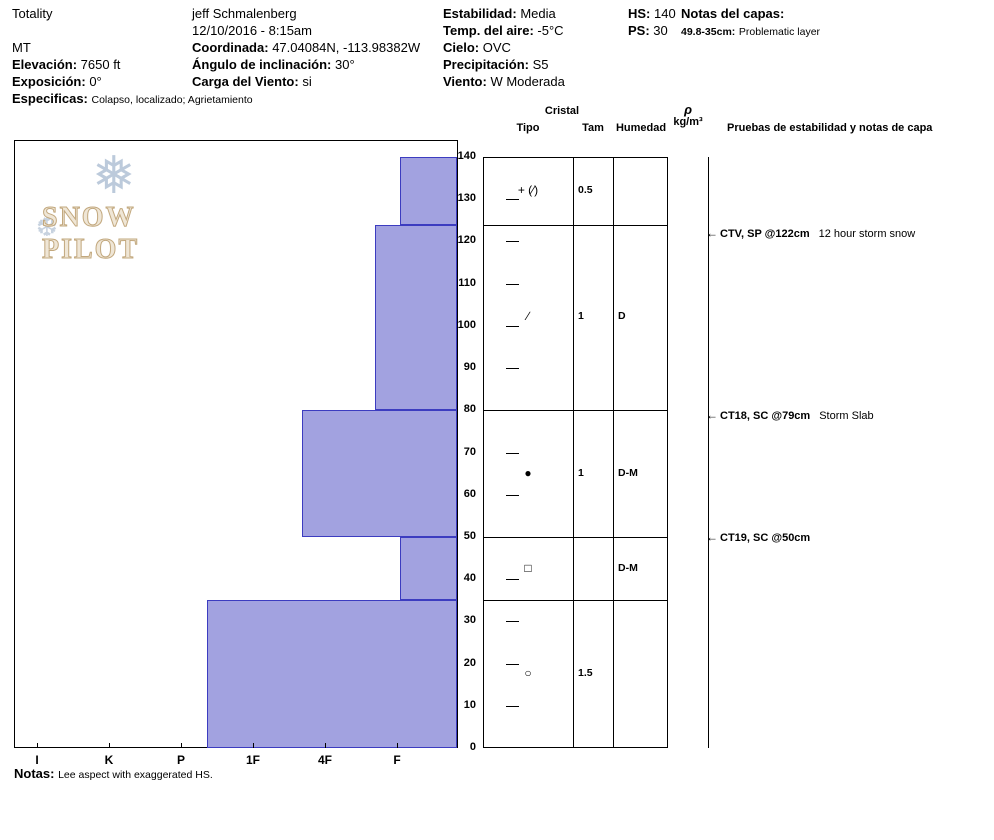 The width and height of the screenshot is (994, 840). I want to click on stability-value: Media, so click(538, 13).